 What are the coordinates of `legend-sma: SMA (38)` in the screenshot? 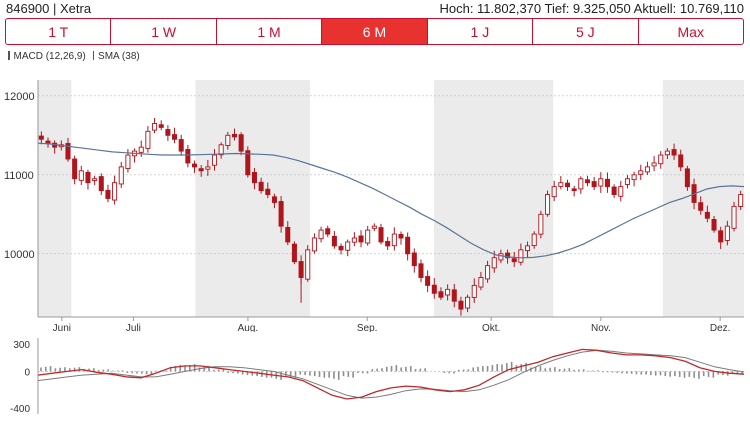 It's located at (119, 56).